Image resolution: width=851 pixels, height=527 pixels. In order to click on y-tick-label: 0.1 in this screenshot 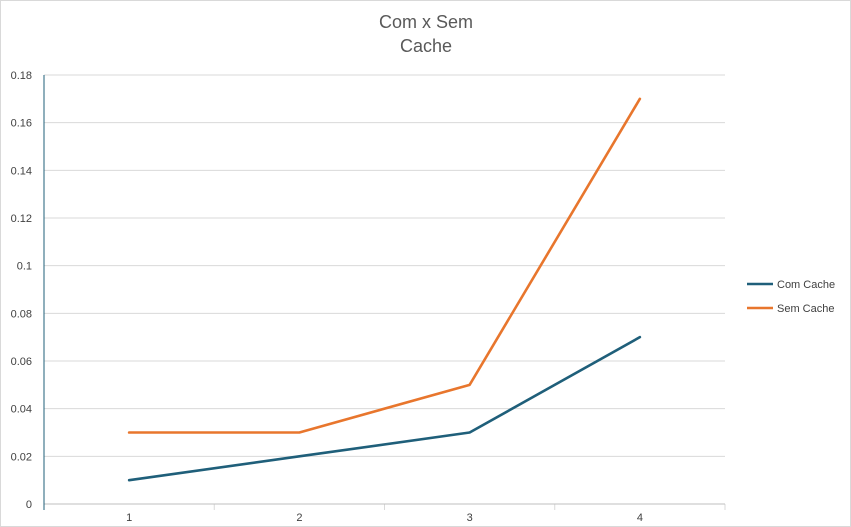, I will do `click(24, 267)`.